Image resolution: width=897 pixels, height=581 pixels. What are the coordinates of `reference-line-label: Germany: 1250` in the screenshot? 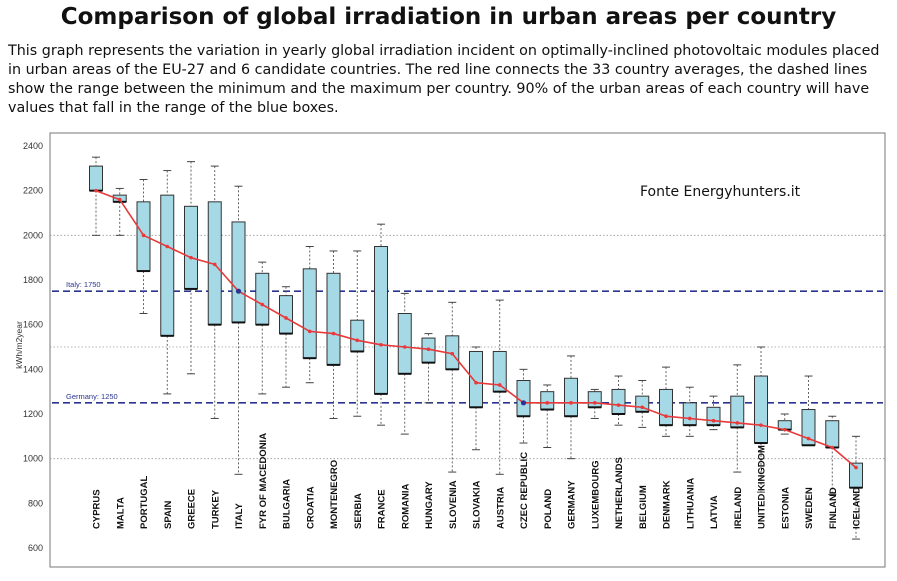 It's located at (92, 396).